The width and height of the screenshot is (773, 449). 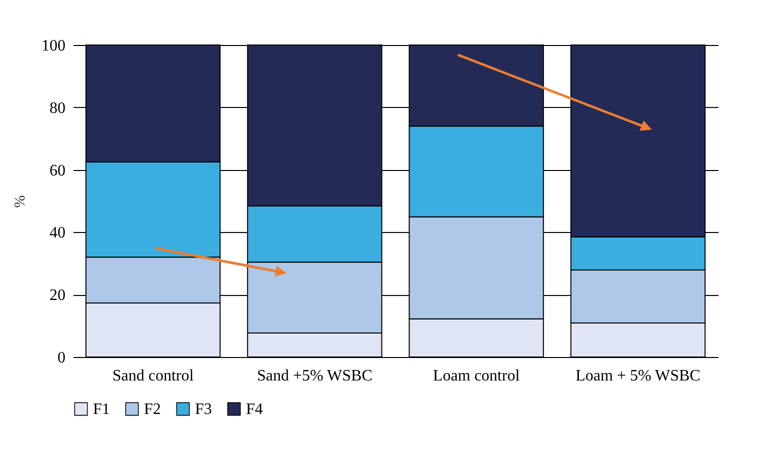 What do you see at coordinates (101, 409) in the screenshot?
I see `legend-label: F1` at bounding box center [101, 409].